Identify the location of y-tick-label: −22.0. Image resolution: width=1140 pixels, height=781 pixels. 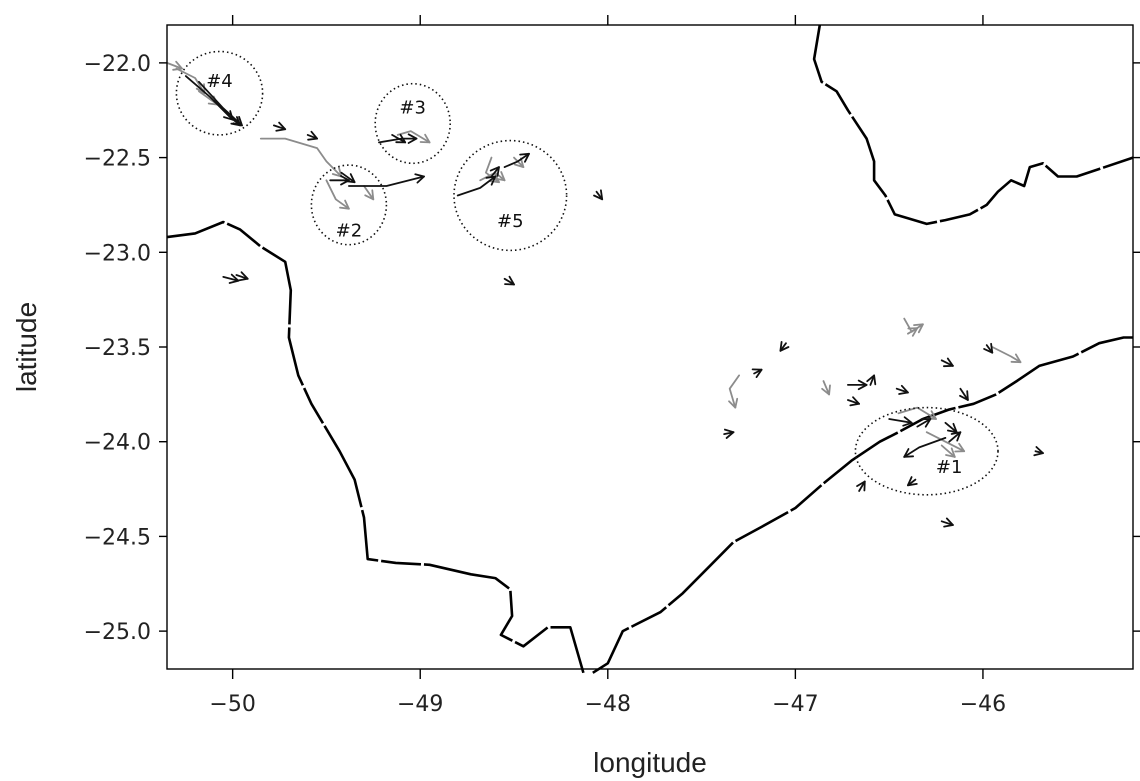
(117, 64).